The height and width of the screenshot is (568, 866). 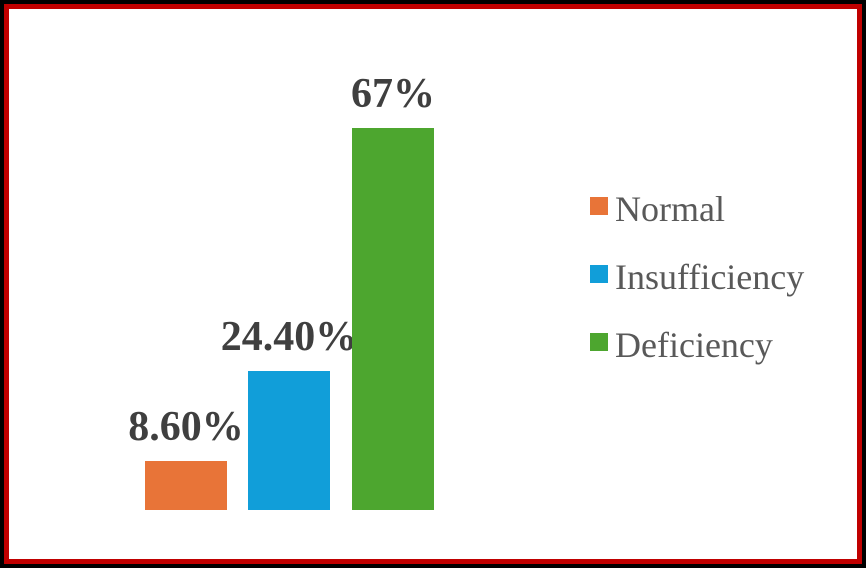 I want to click on bar-value-label-insufficiency: 24.40%, so click(x=289, y=337).